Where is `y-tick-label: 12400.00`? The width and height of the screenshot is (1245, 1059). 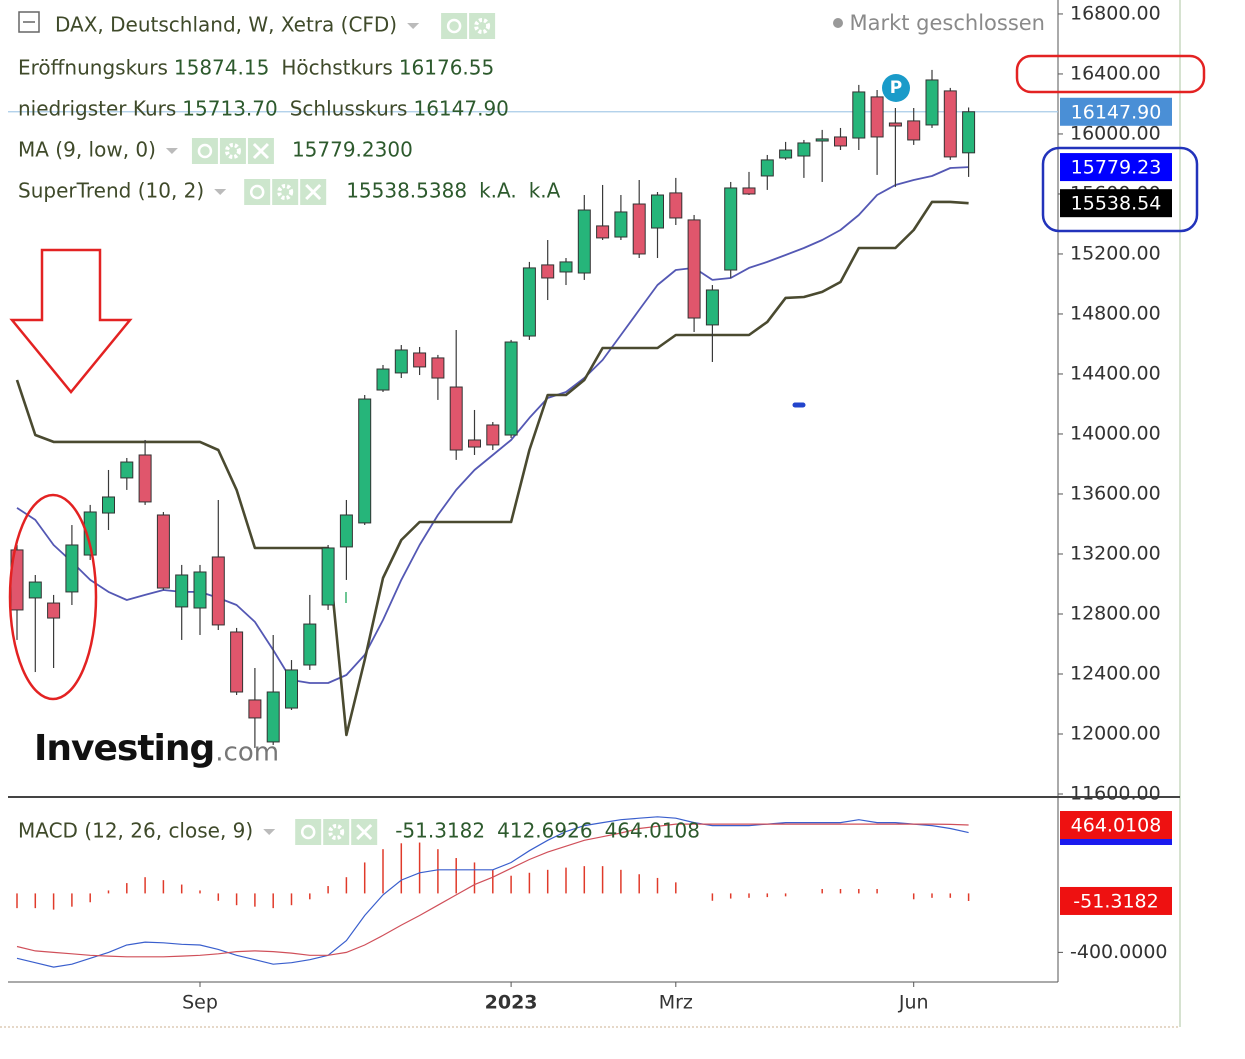 y-tick-label: 12400.00 is located at coordinates (1115, 673).